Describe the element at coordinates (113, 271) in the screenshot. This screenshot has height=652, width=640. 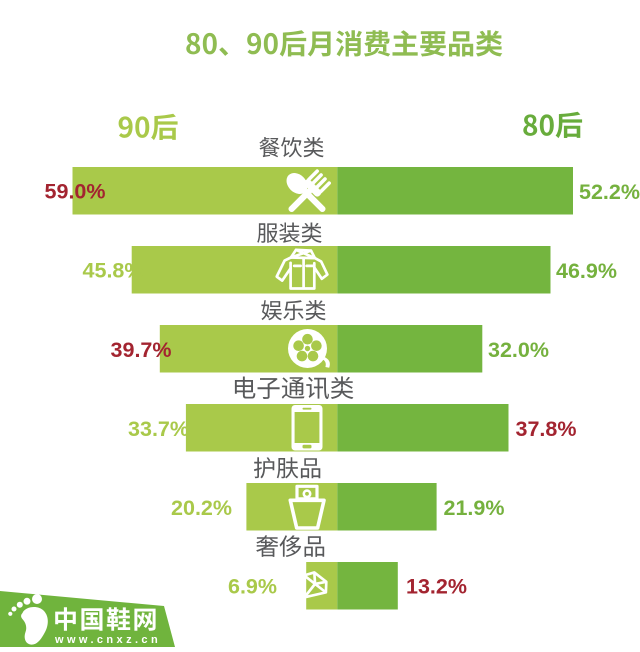
I see `svg-text: 45.8%` at that location.